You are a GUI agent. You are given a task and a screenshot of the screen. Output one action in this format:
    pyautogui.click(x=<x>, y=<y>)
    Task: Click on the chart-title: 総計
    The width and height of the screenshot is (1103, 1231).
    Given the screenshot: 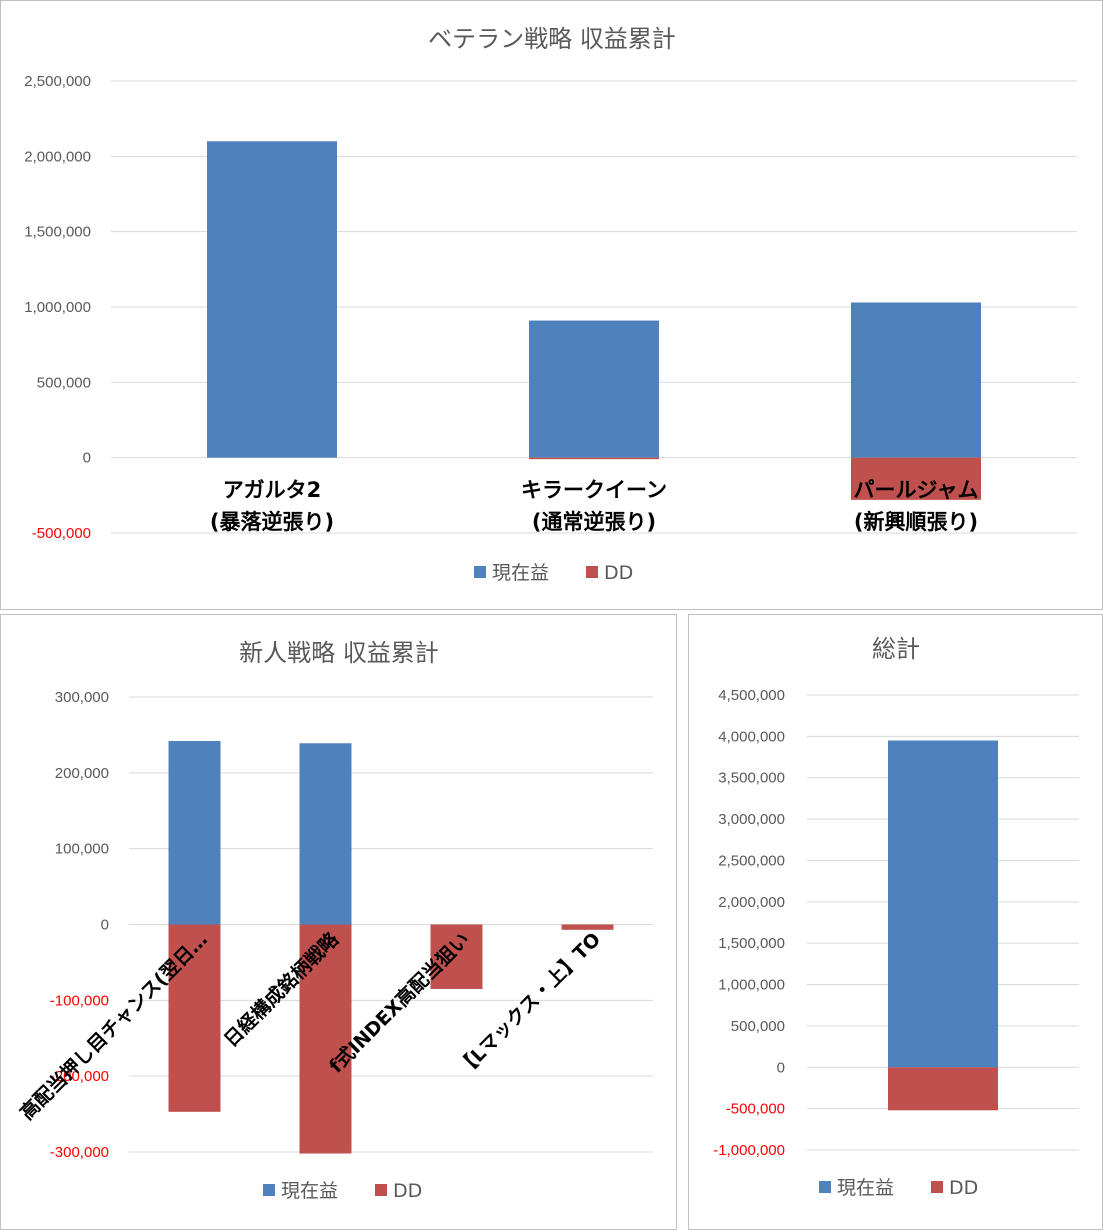 What is the action you would take?
    pyautogui.click(x=896, y=649)
    